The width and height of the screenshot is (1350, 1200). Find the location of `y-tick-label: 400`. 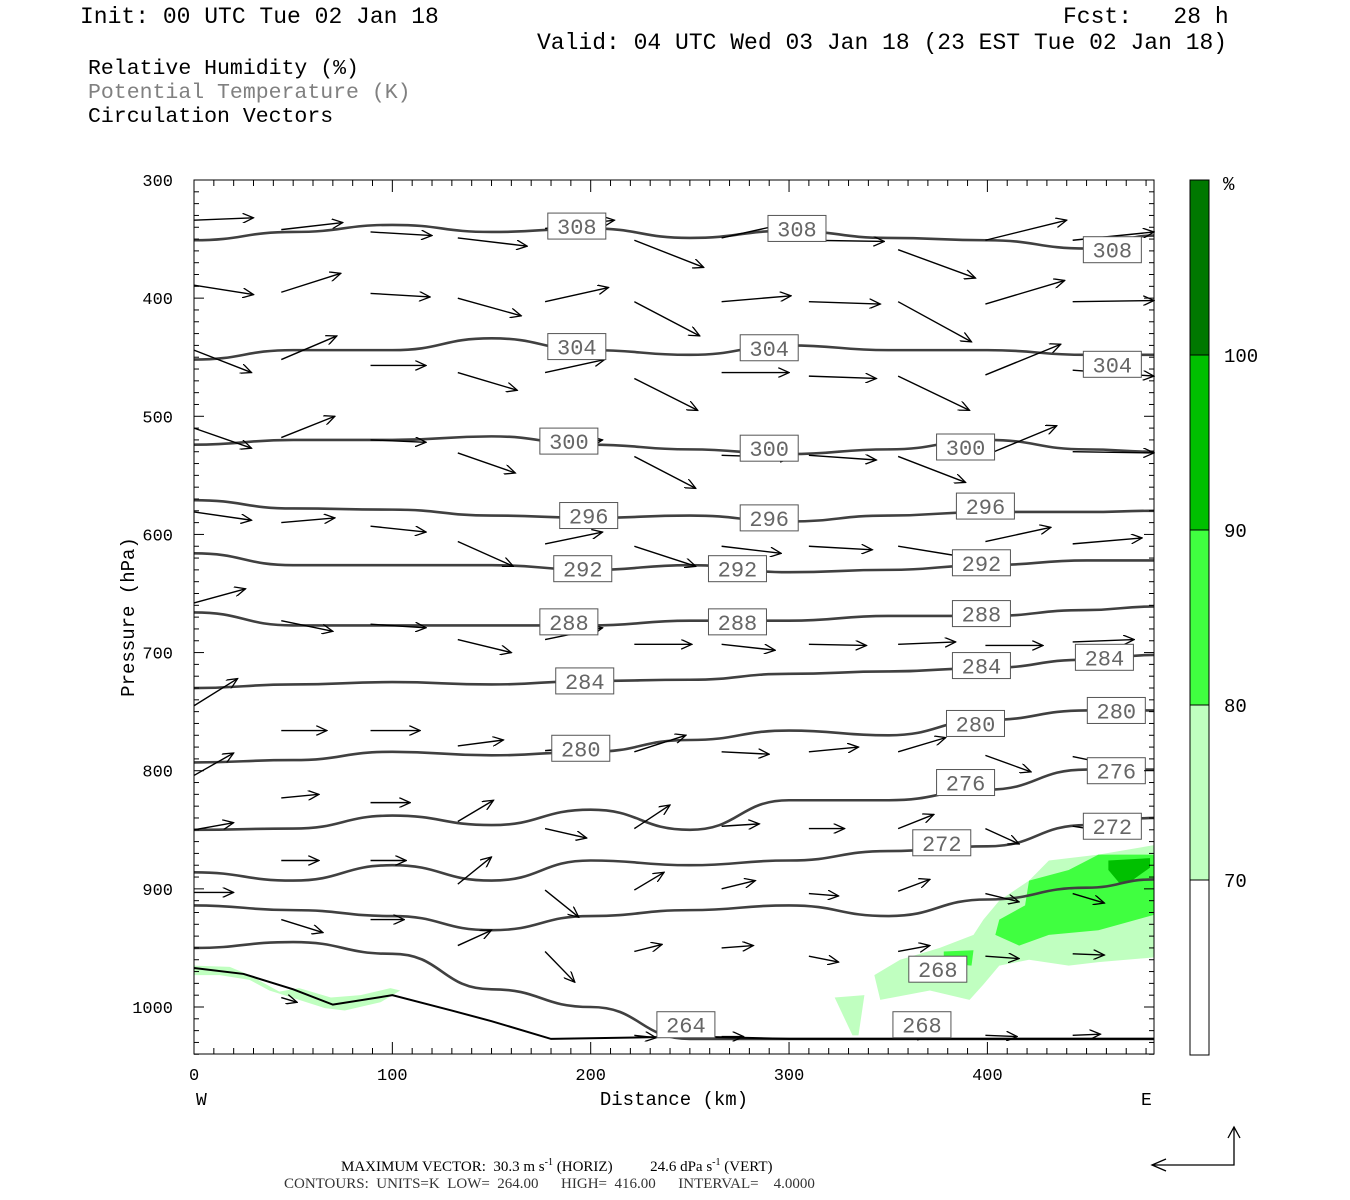

y-tick-label: 400 is located at coordinates (157, 300).